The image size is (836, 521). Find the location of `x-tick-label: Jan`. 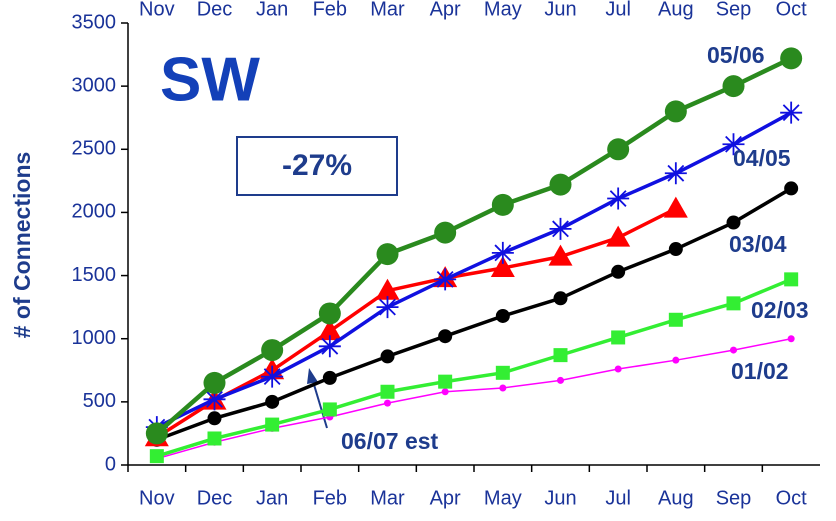

x-tick-label: Jan is located at coordinates (272, 498).